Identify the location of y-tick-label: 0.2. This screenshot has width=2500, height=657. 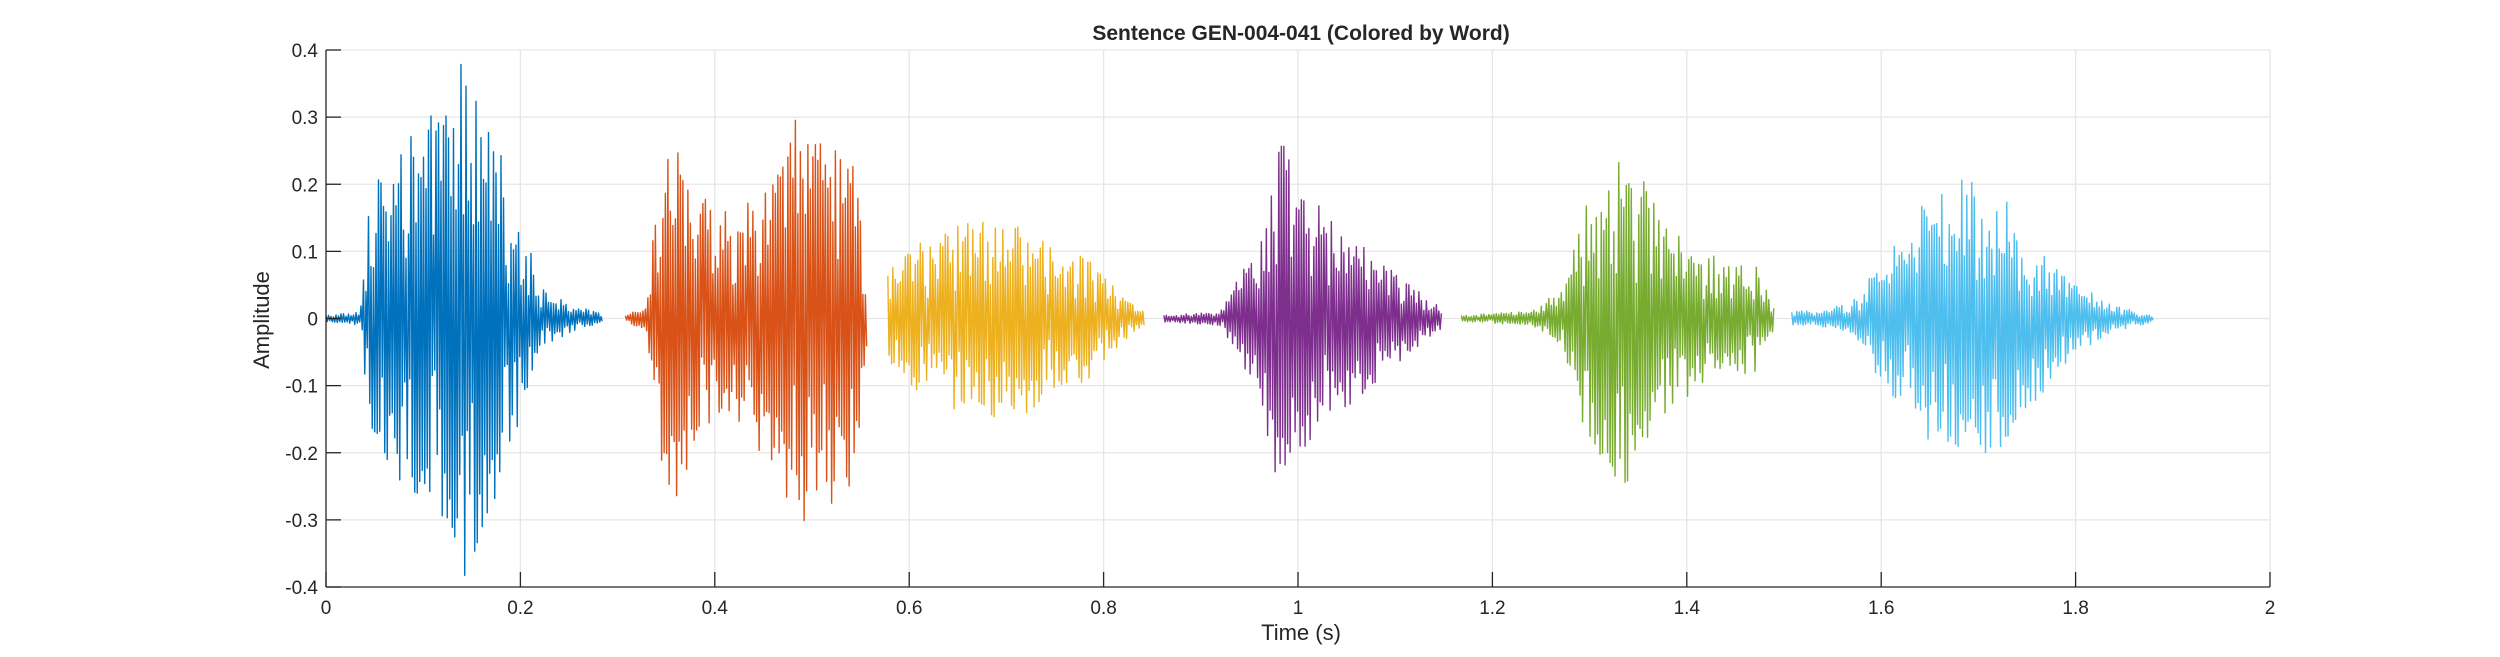
(305, 185).